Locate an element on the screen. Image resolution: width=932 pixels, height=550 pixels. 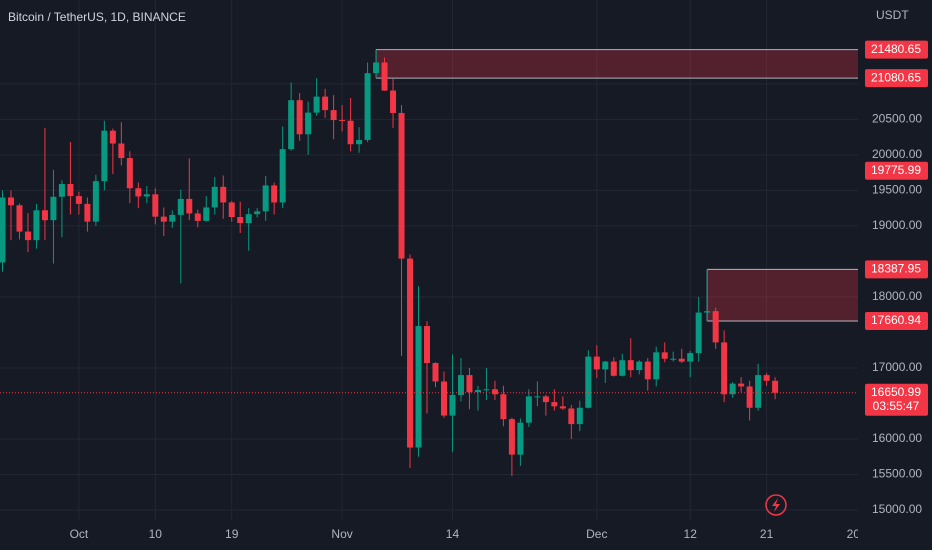
price-tag-label: 16650.99 is located at coordinates (896, 392).